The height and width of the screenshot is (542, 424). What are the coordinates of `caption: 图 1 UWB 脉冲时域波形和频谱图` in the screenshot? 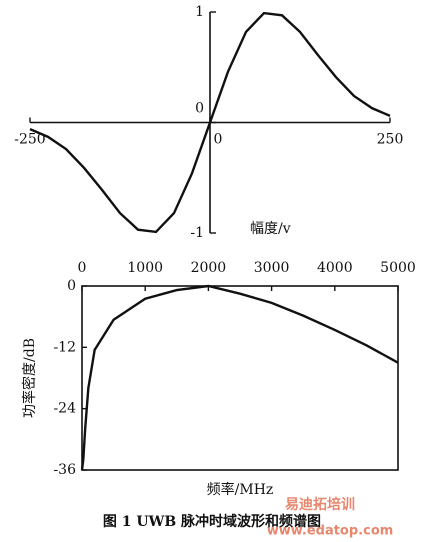 It's located at (212, 521).